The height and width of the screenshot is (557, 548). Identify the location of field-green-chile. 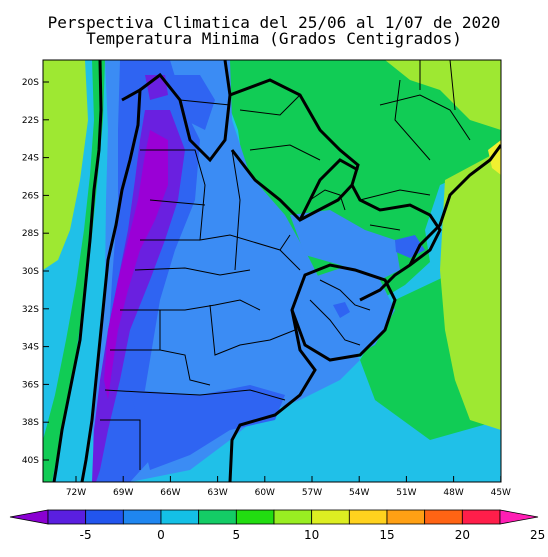
(74, 271).